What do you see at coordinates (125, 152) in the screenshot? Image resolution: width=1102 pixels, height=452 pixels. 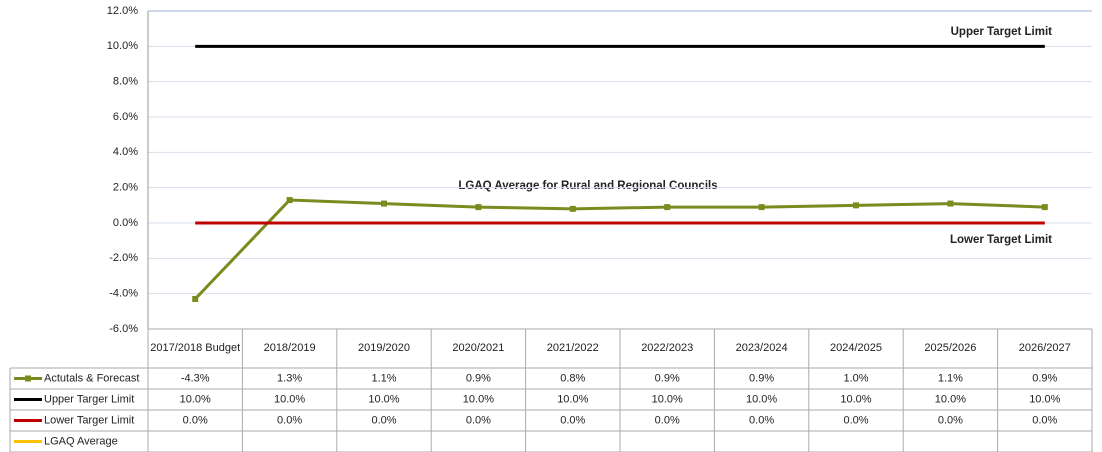 I see `y-tick-label: 4.0%` at bounding box center [125, 152].